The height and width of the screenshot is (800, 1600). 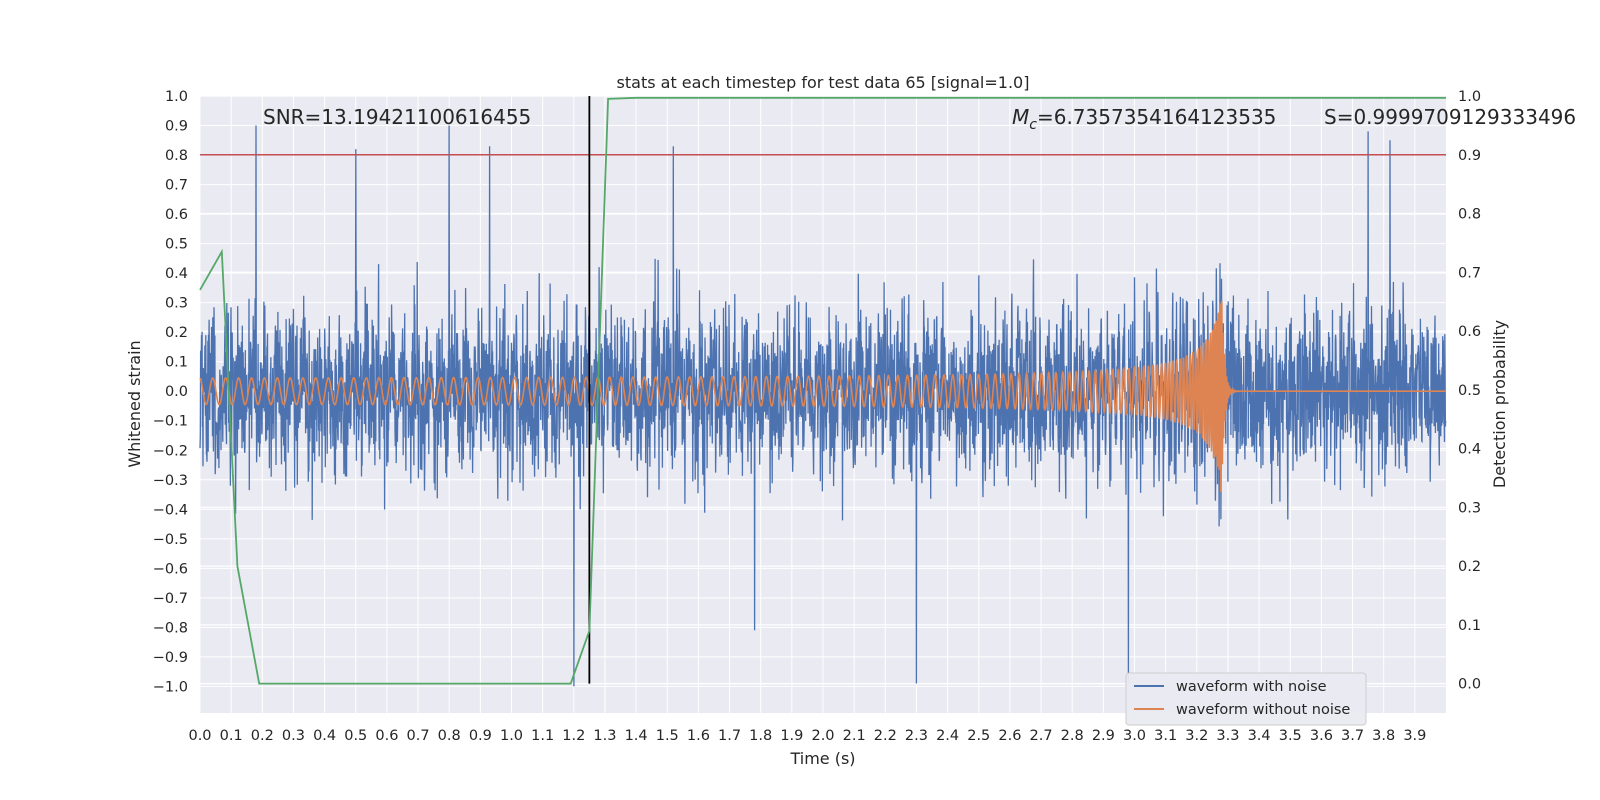 I want to click on y-tick-label: 0.9, so click(x=176, y=127).